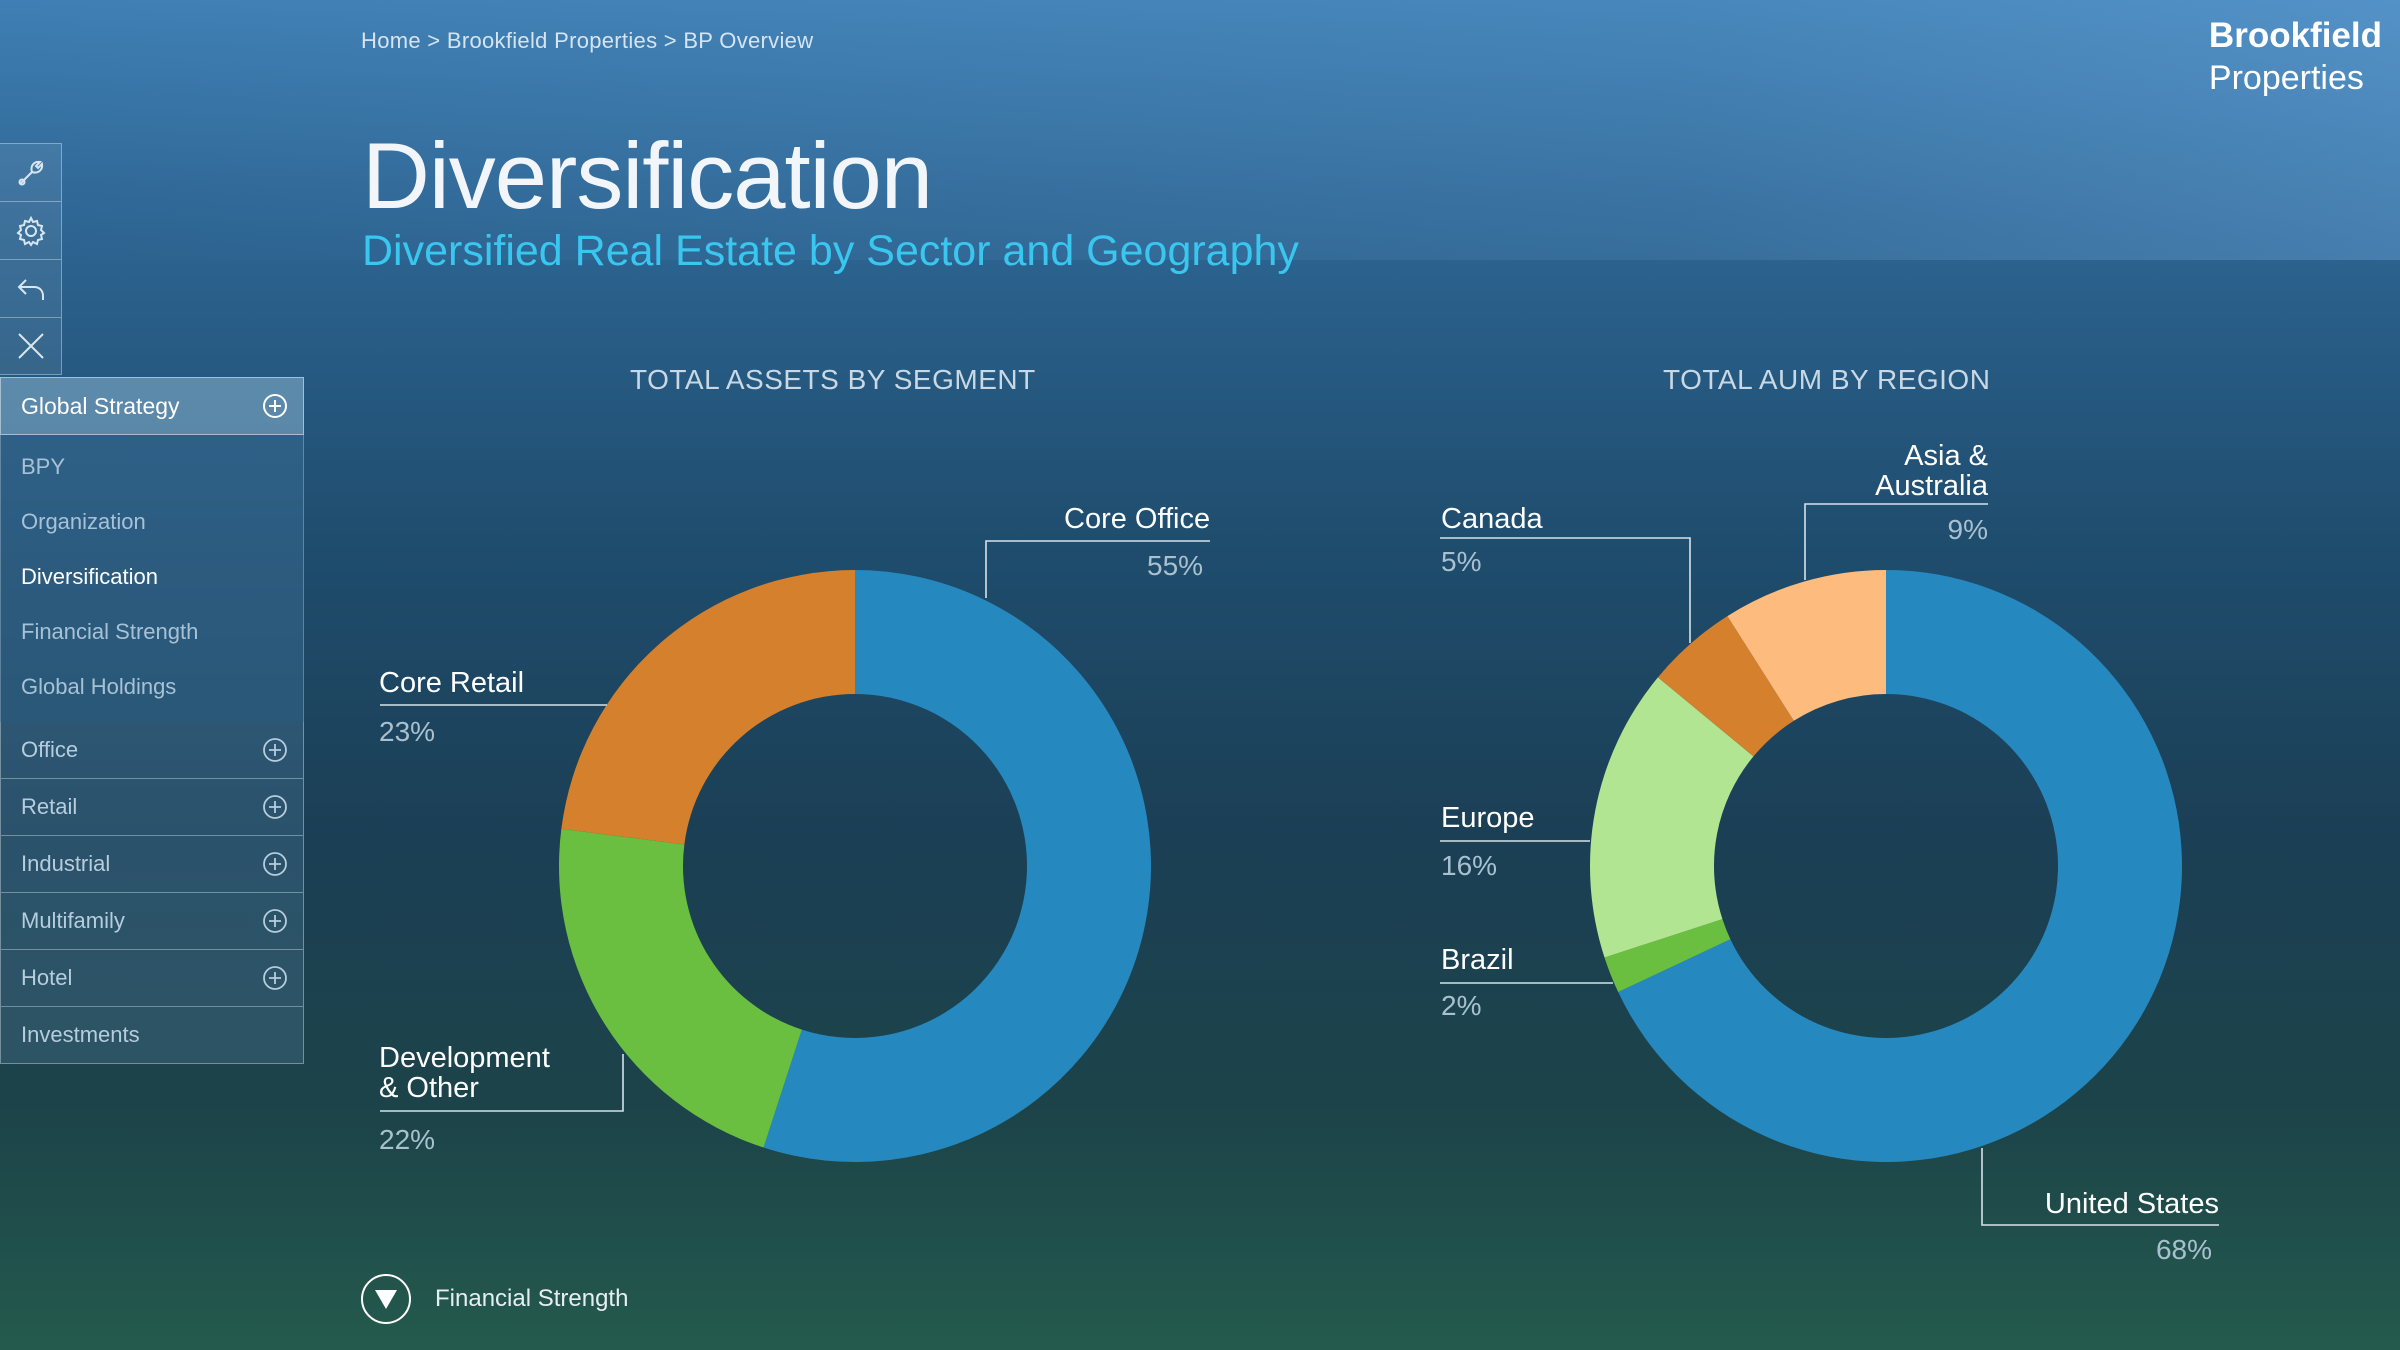  What do you see at coordinates (89, 576) in the screenshot?
I see `nav-sub-item-diversification: Diversification` at bounding box center [89, 576].